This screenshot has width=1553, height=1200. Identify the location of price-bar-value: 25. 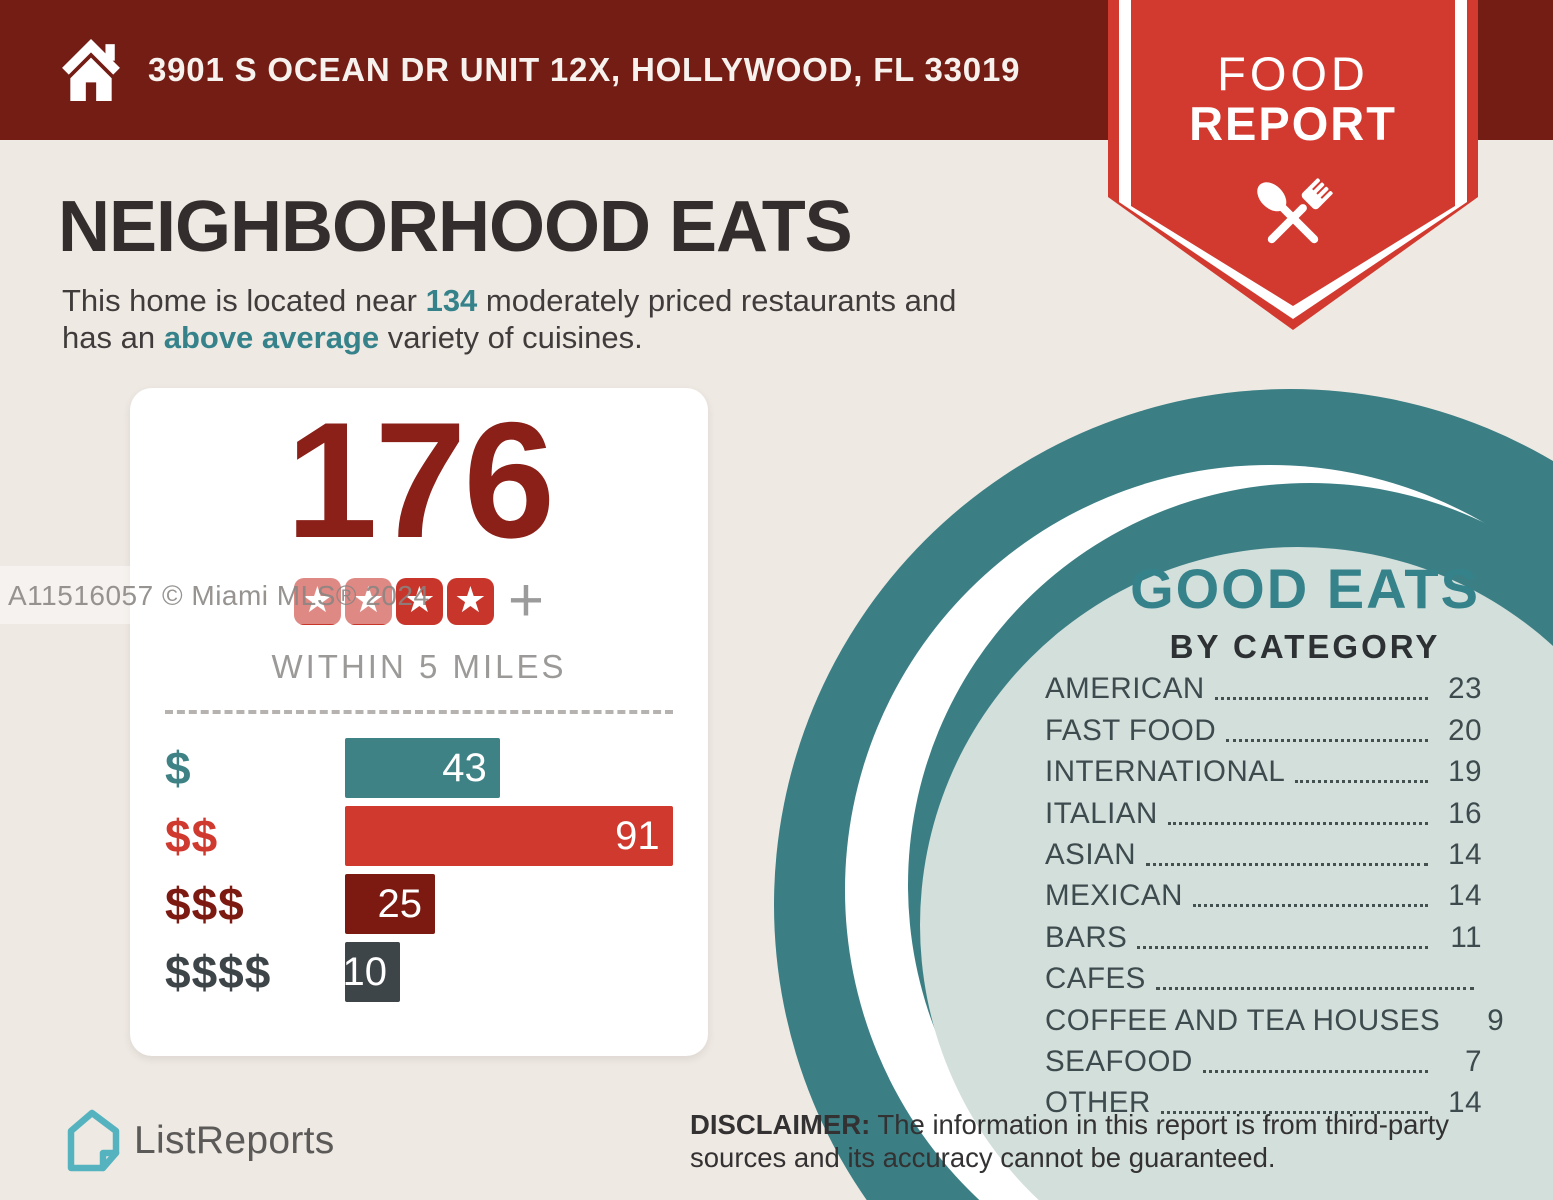
(400, 903).